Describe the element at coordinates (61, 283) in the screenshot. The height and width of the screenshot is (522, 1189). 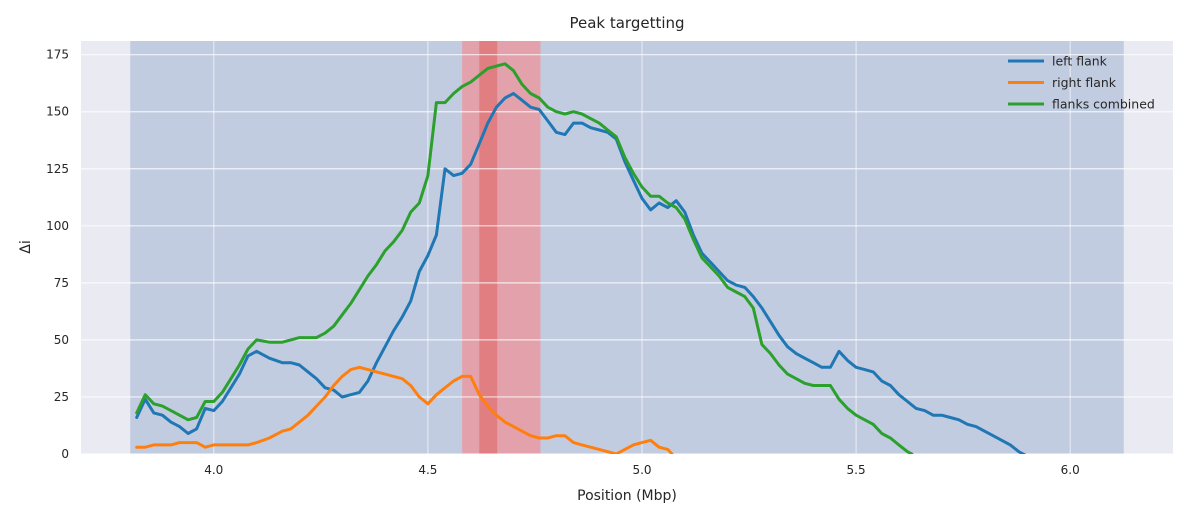
I see `y-tick-label: 75` at that location.